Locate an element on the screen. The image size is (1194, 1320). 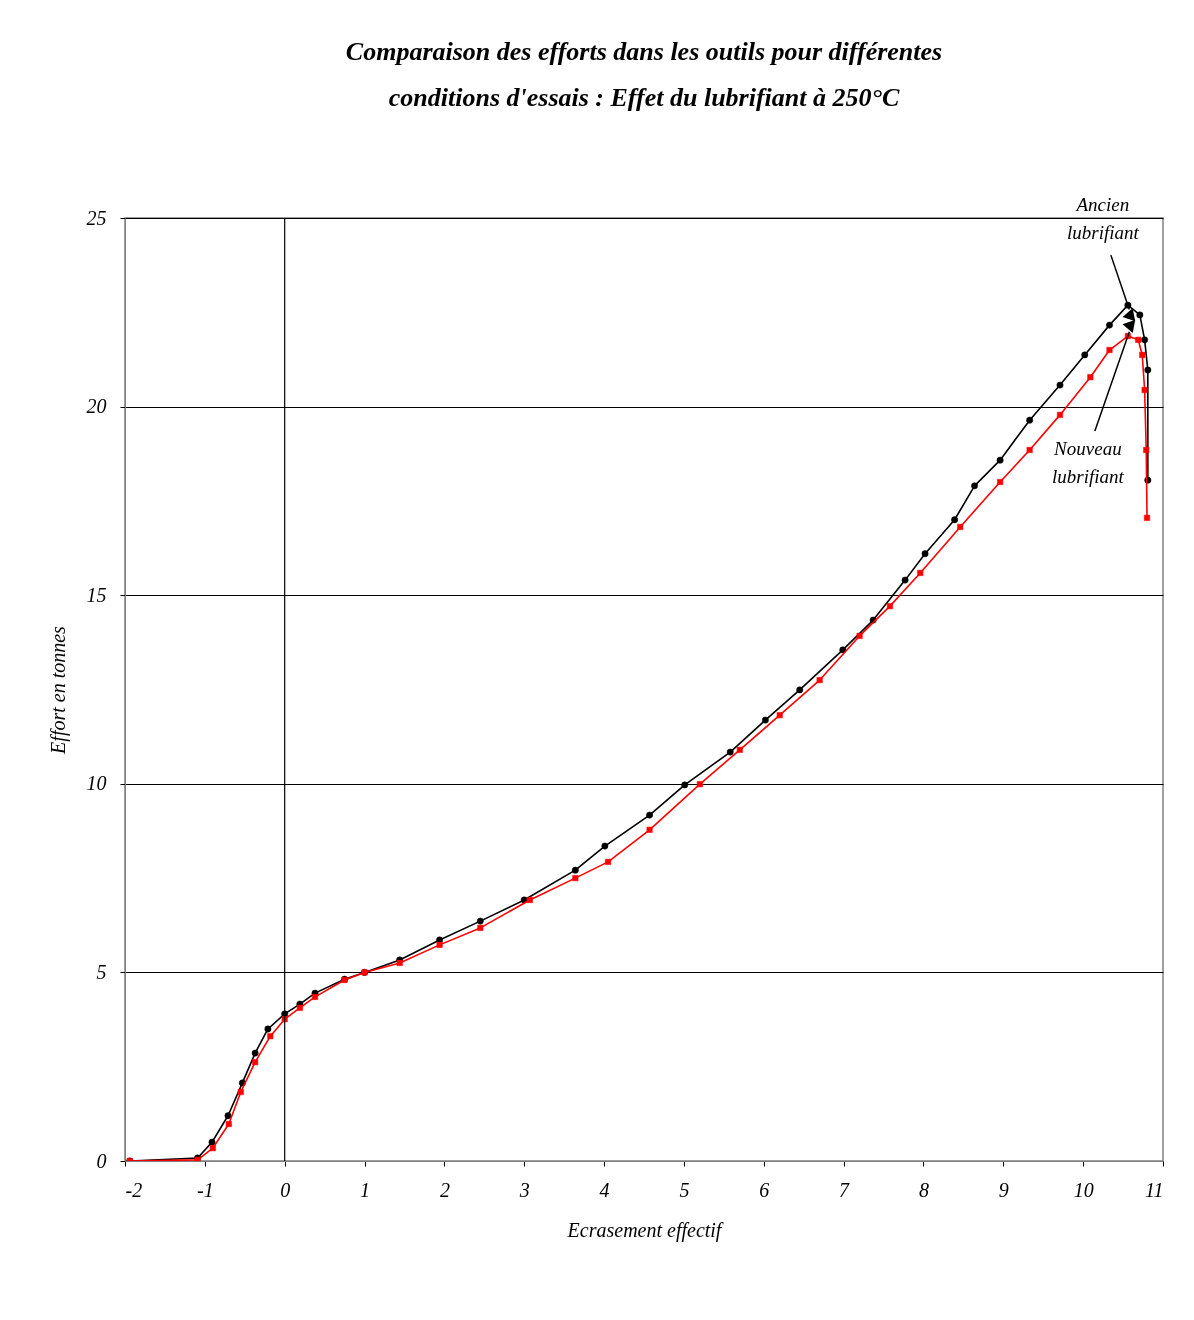
x-tick-label: 5 is located at coordinates (684, 1189).